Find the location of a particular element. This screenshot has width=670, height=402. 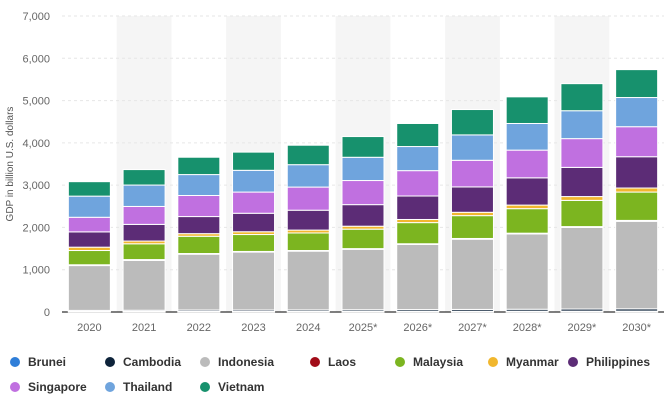

x-tick-label: 2021 is located at coordinates (144, 328).